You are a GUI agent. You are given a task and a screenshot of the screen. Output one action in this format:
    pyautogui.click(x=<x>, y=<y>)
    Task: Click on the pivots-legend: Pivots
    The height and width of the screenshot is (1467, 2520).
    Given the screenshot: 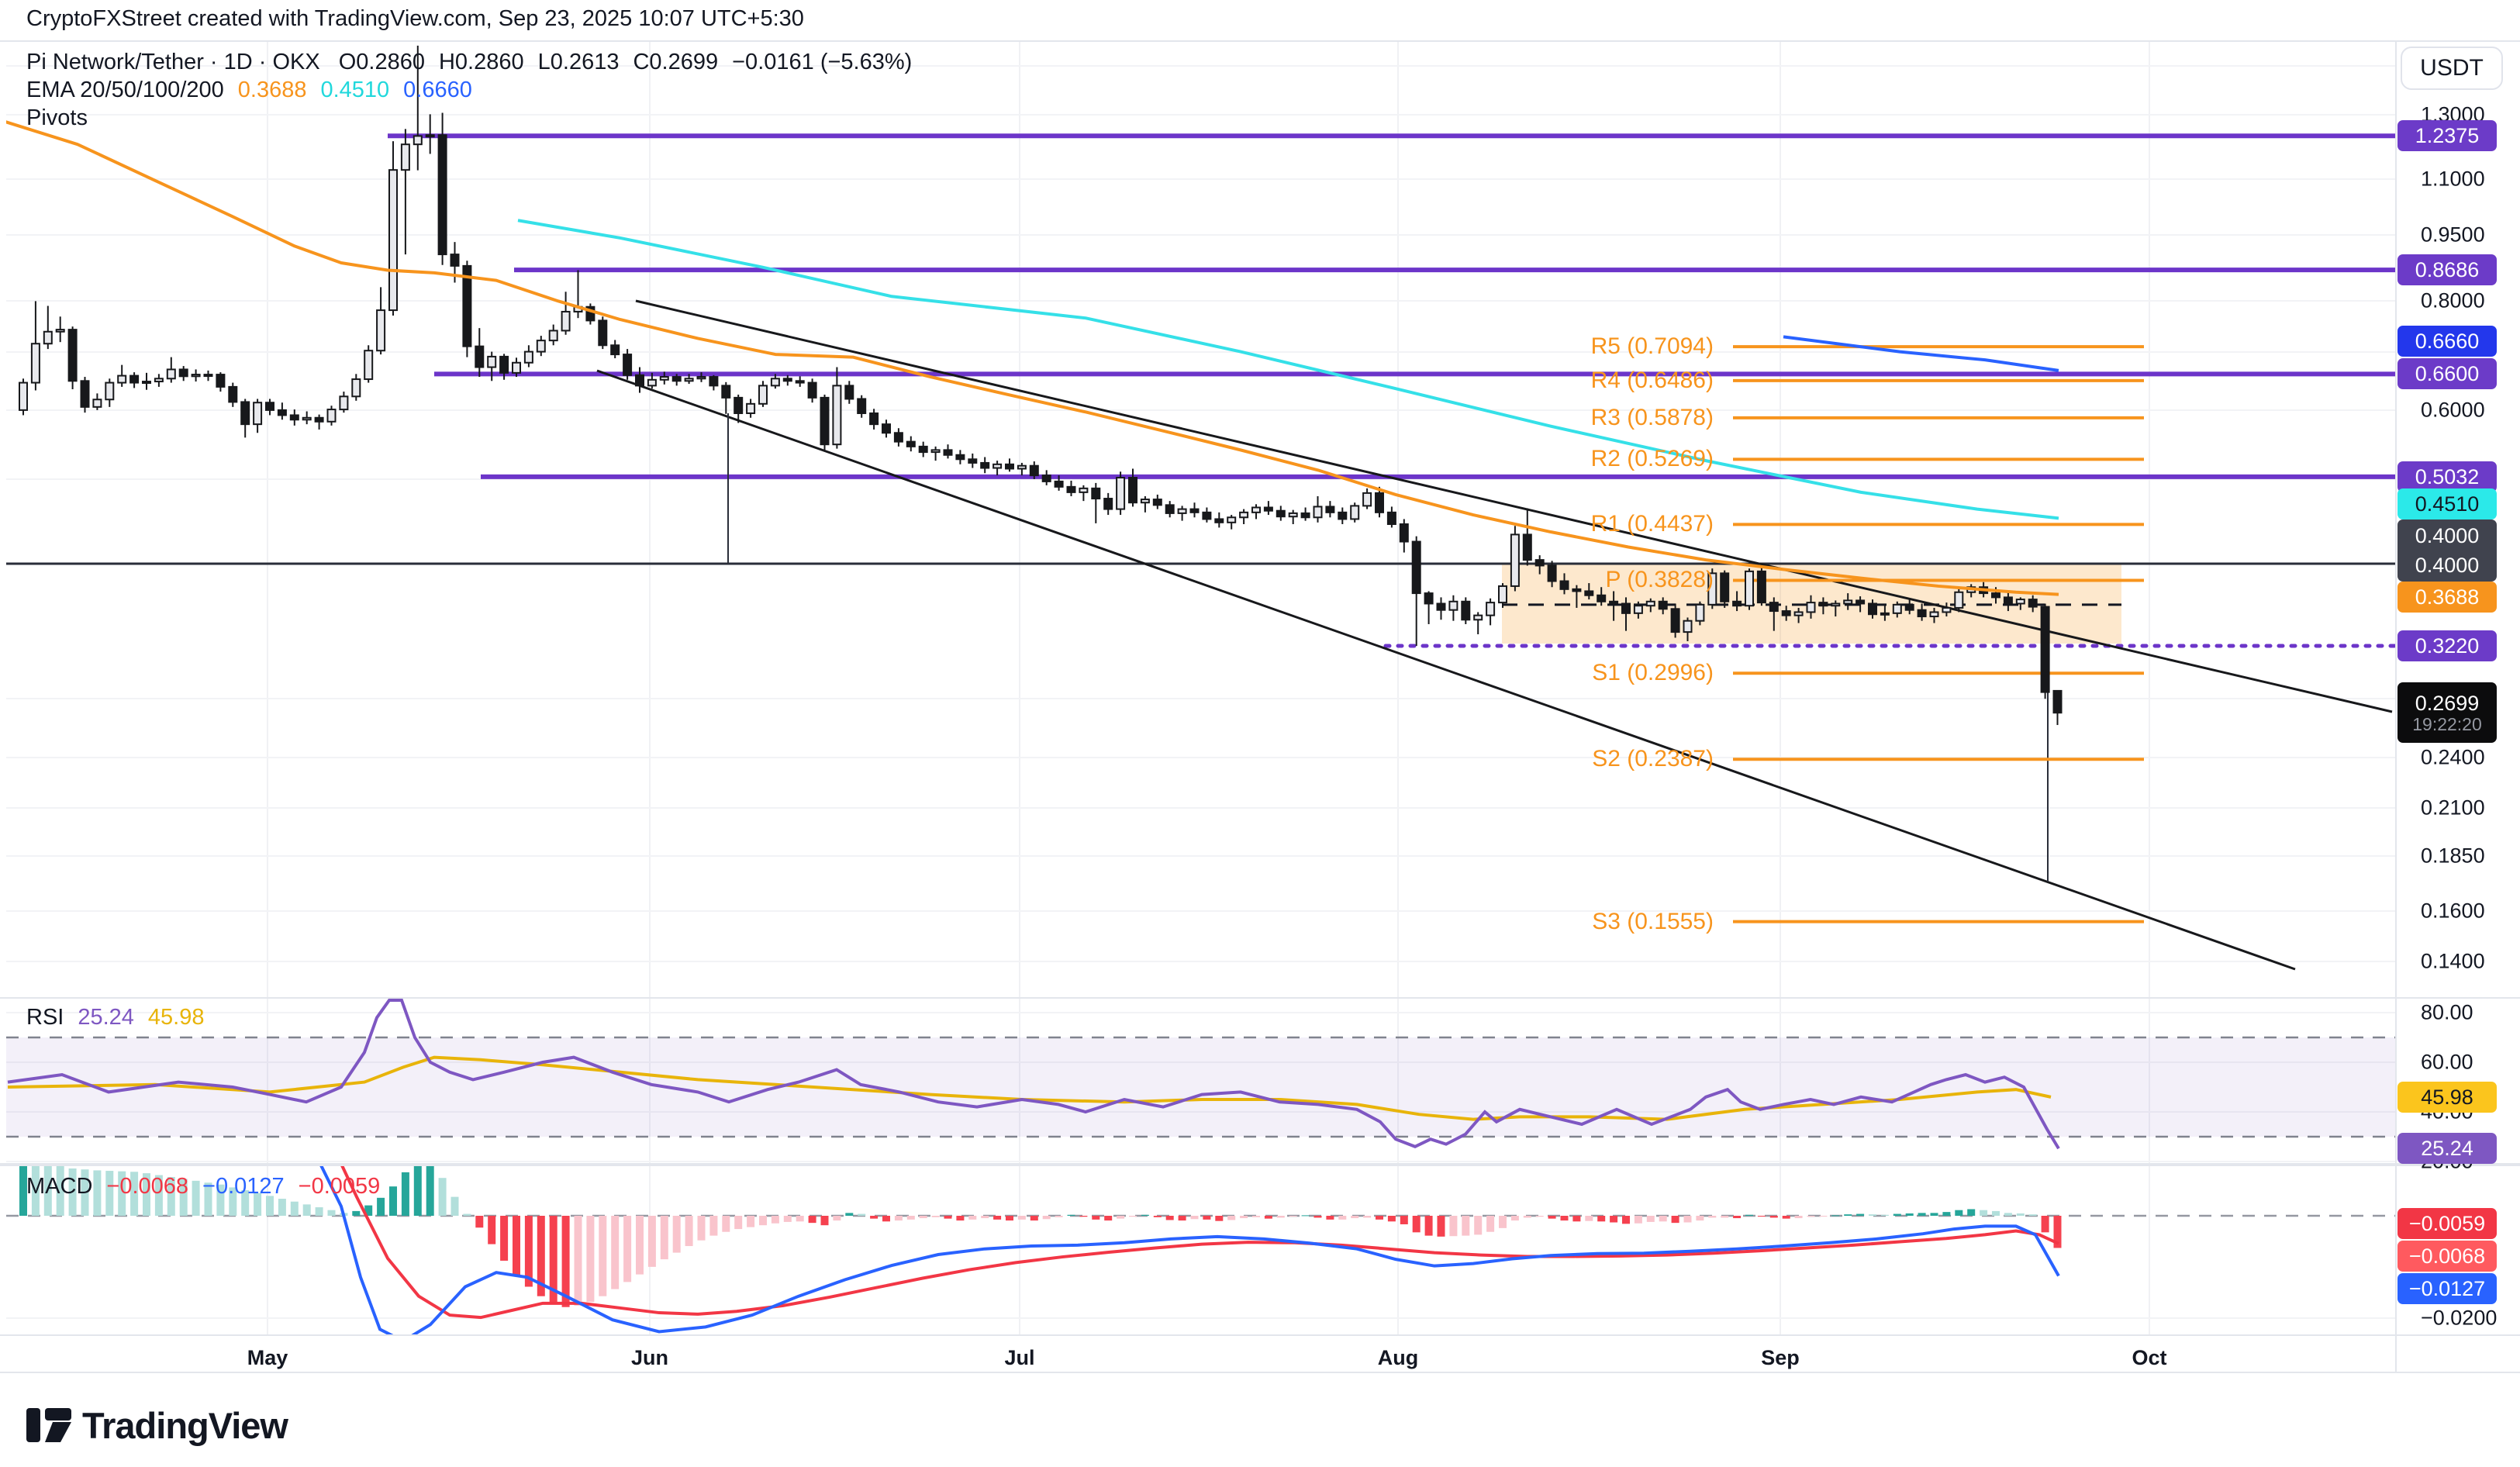 What is the action you would take?
    pyautogui.click(x=57, y=118)
    